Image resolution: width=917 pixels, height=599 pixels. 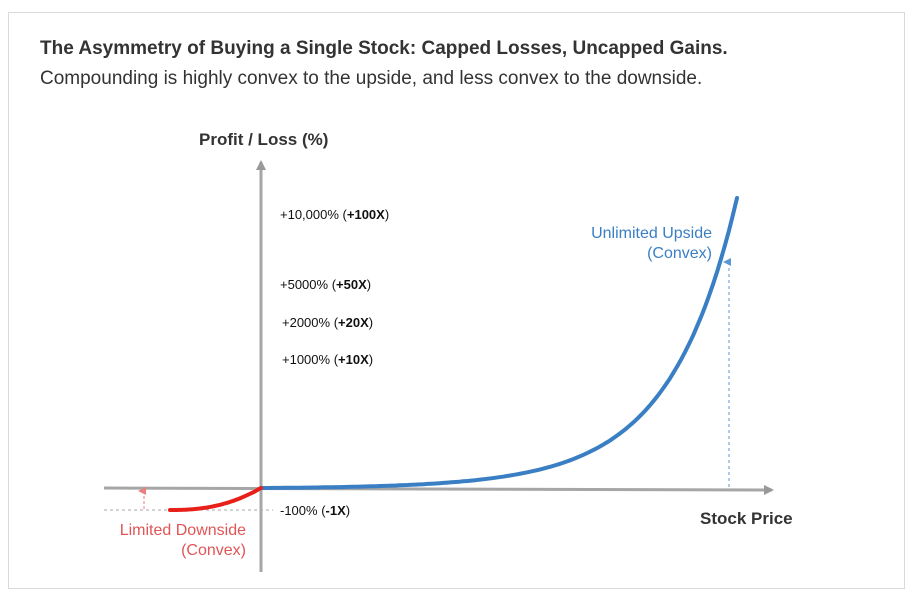 I want to click on downside-annotation: Limited Downside (Convex), so click(x=169, y=541).